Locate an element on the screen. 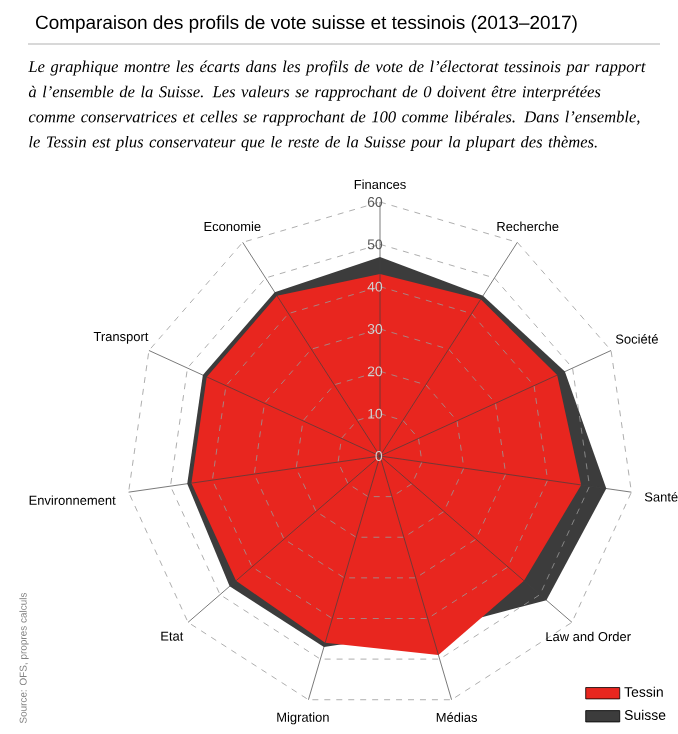 The image size is (678, 734). chart-subtitle: Le graphique montre les écarts dans les profils de vote de l’électorat tessinois par rapport à l’ensemble de la Suisse. Les valeurs se rapprochant de 0 doivent être interprétées comme conservatrices et celles se rapprochant de 100 comme libérales. Dans l’ensemble, le Tessin est plus conservateur que le reste de la Suisse pour la plupart des thèmes. is located at coordinates (337, 105).